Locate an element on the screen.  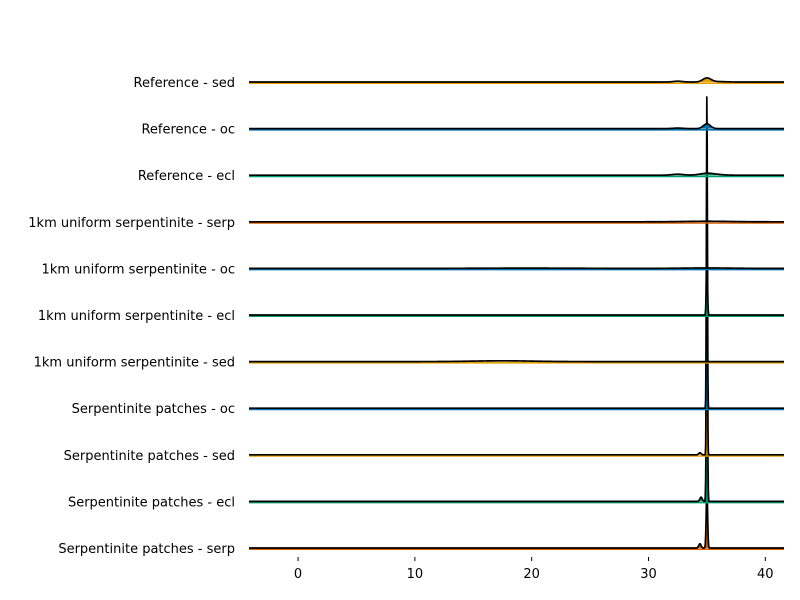
x-axis: 0 10 20 30 40 is located at coordinates (534, 569).